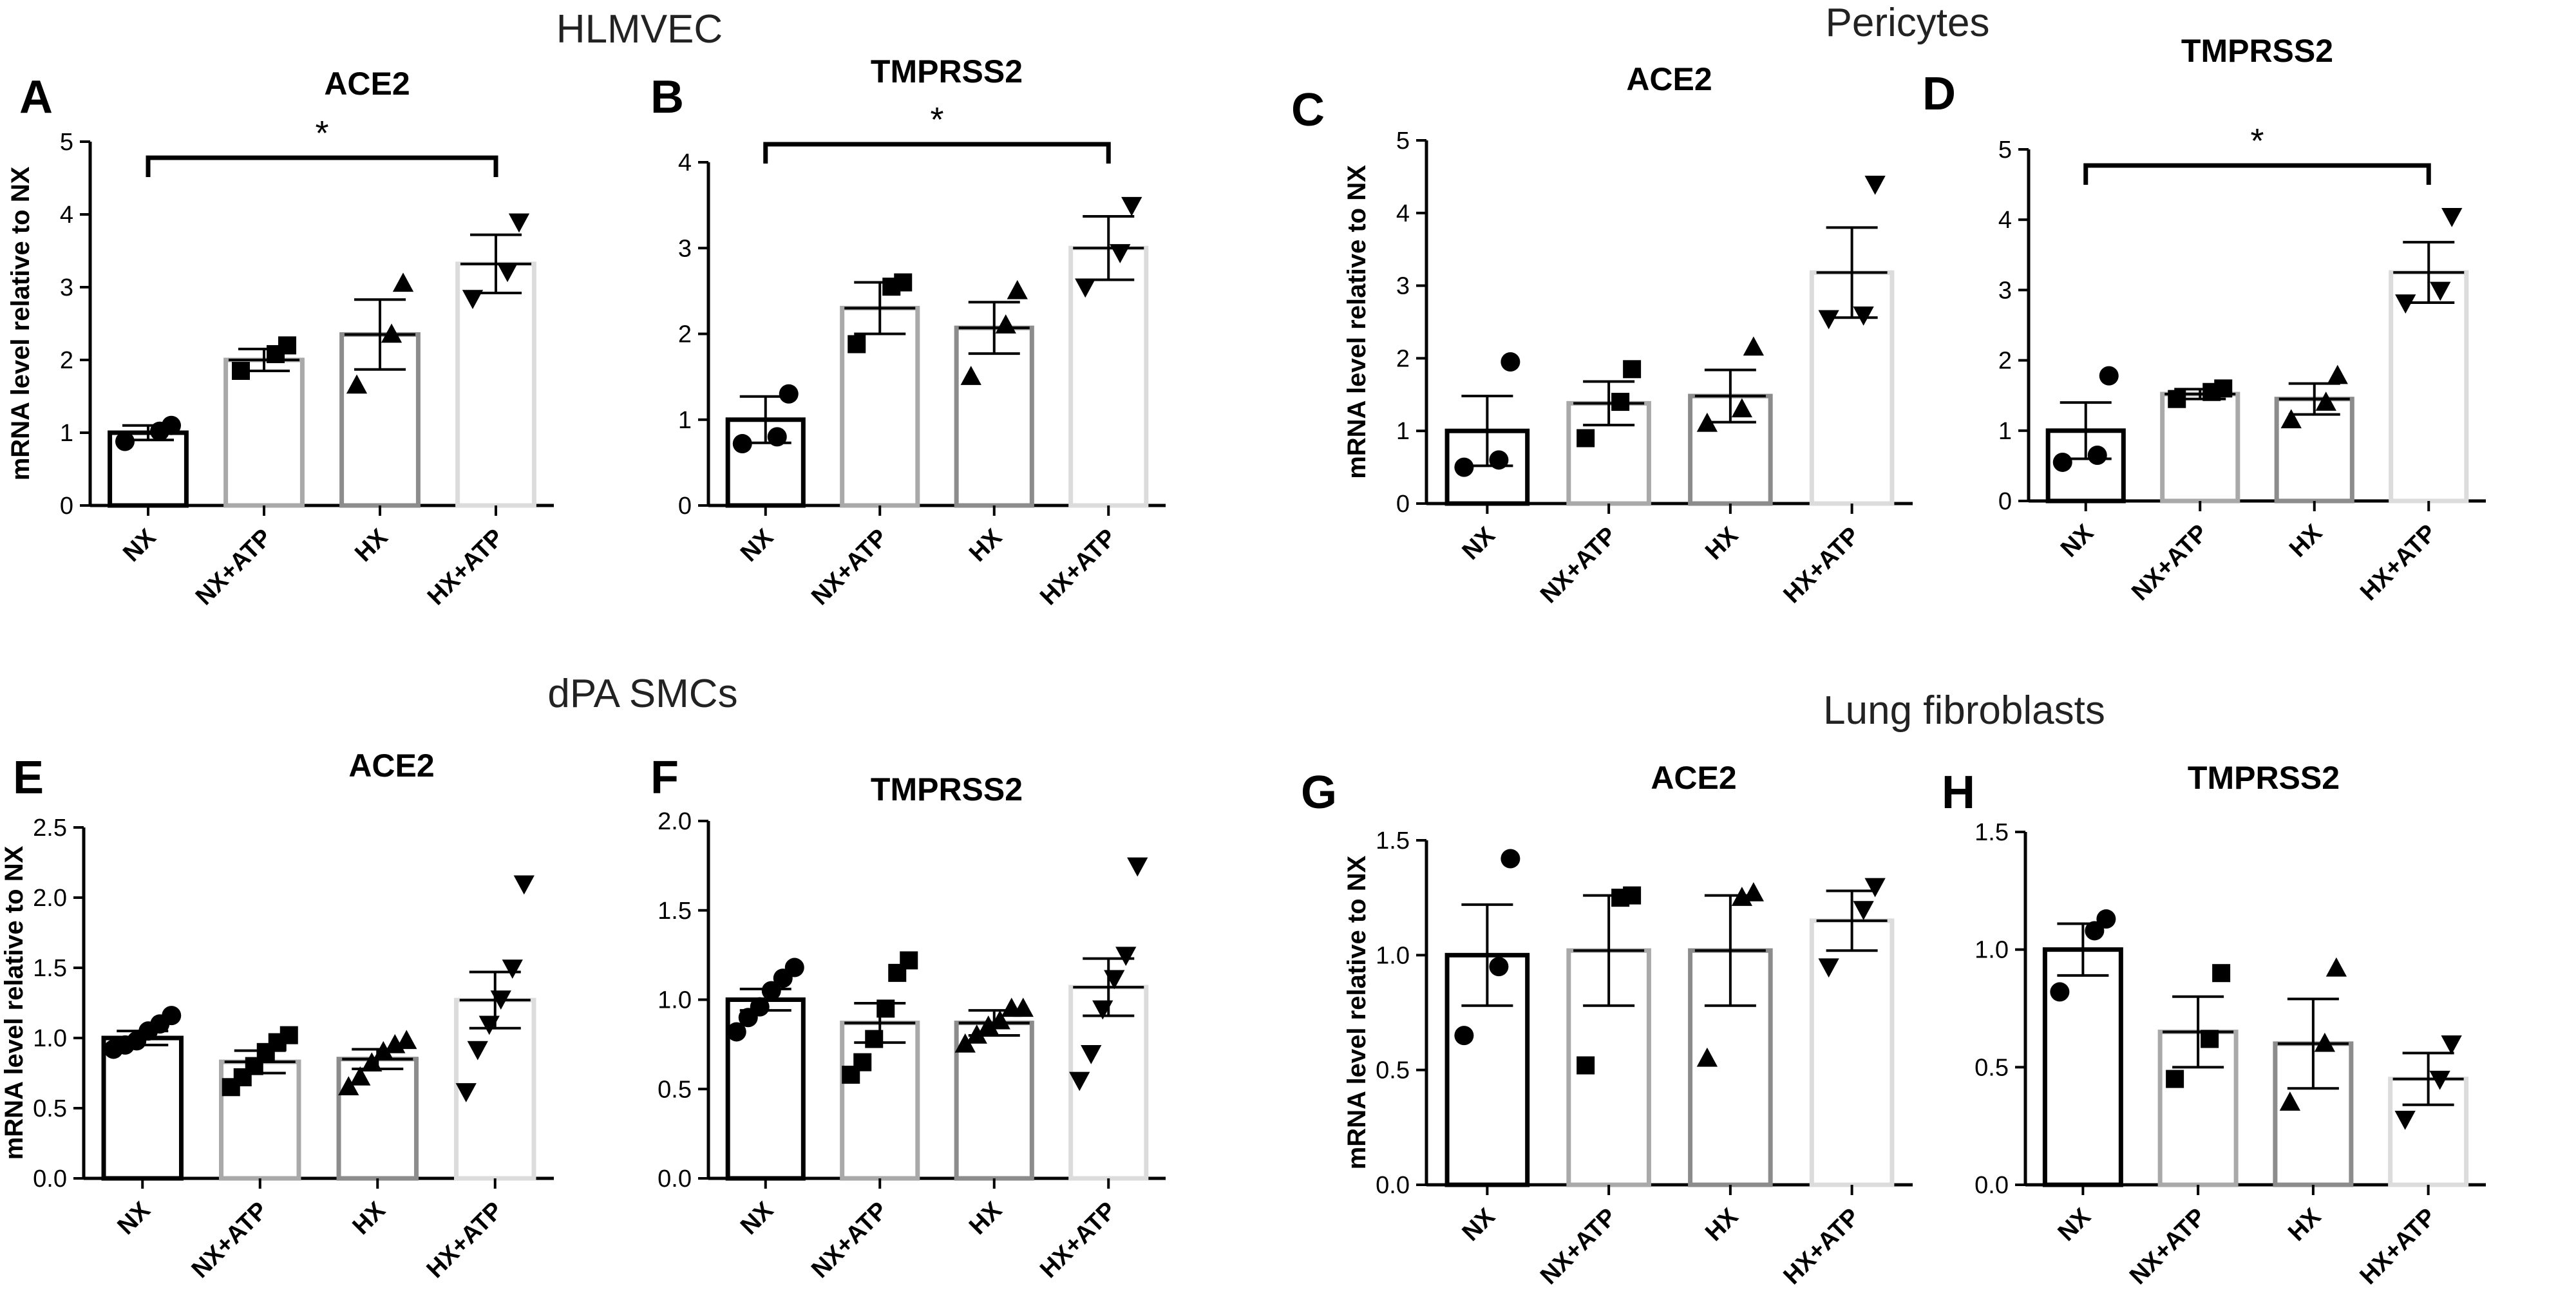  I want to click on y-tick-label: 0.0, so click(50, 1179).